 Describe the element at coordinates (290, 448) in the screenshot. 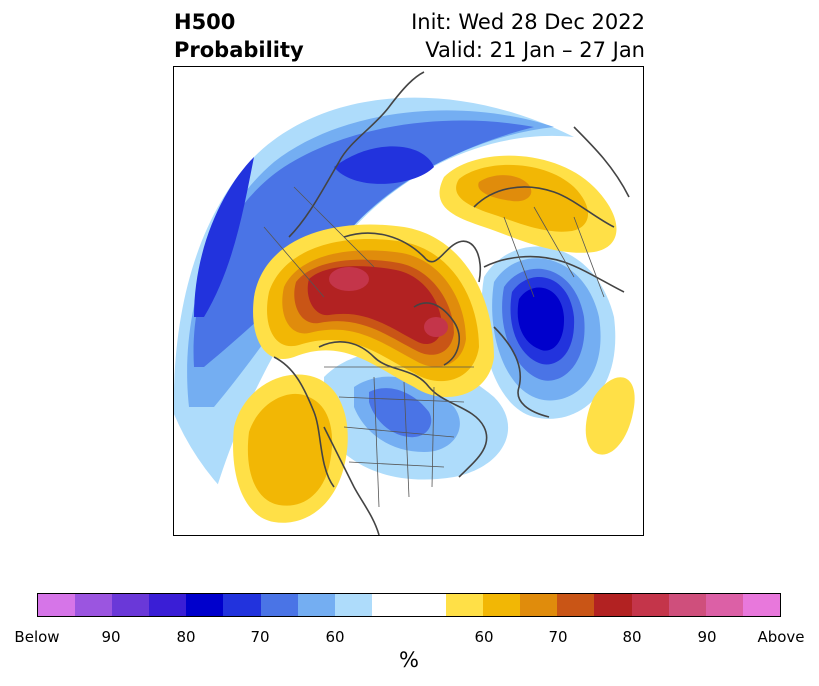

I see `positive-anomaly-western-us` at that location.